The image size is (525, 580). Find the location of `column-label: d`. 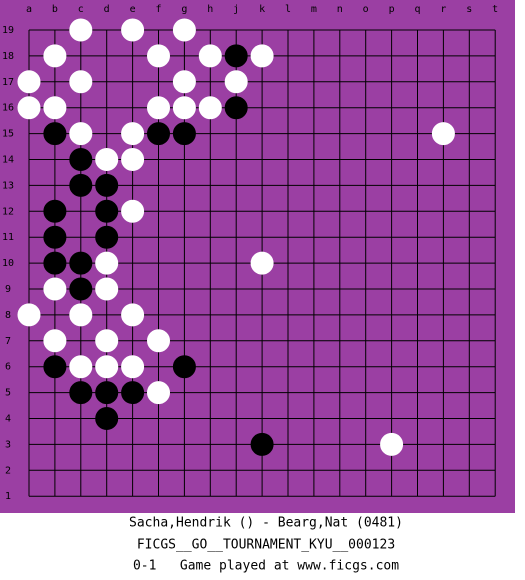

column-label: d is located at coordinates (107, 9).